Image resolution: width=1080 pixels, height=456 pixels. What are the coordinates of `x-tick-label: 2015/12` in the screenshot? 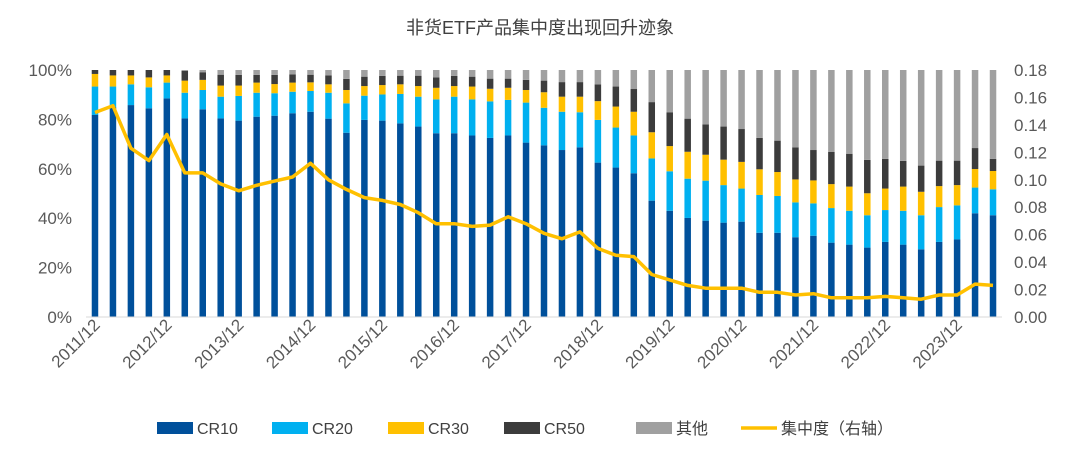 It's located at (362, 343).